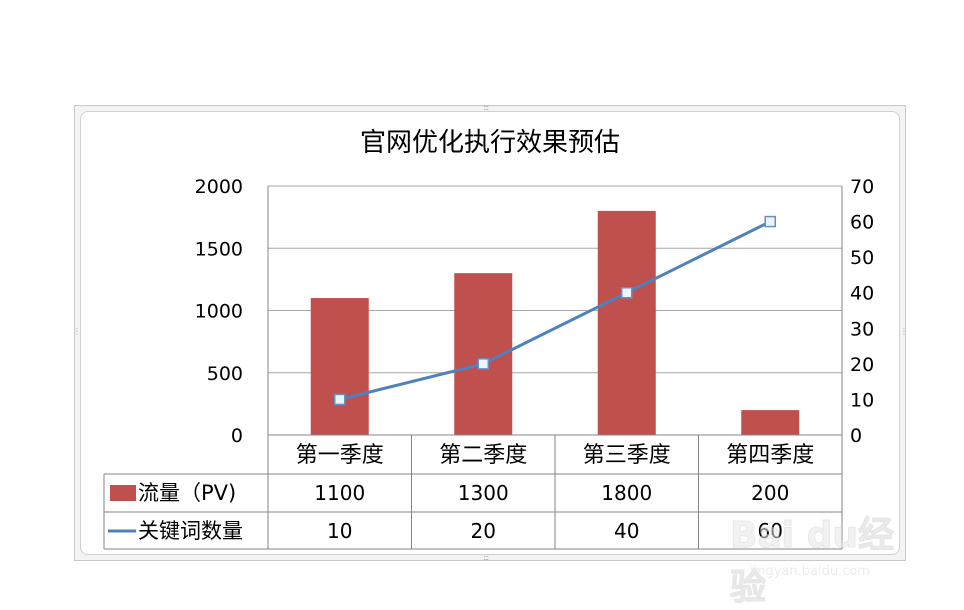 The width and height of the screenshot is (964, 610). Describe the element at coordinates (626, 531) in the screenshot. I see `table-cell: 40` at that location.